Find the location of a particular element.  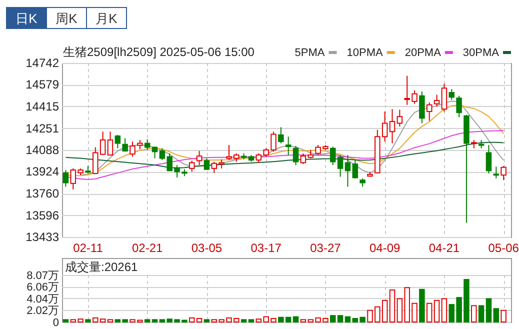

x-tick-label: 03-17 is located at coordinates (266, 248).